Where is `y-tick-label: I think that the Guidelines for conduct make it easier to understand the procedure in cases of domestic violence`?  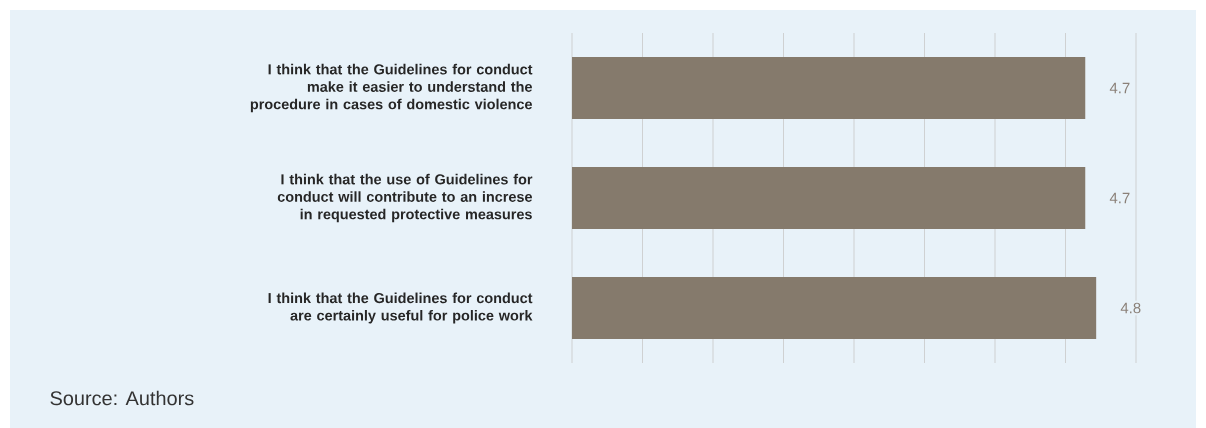 y-tick-label: I think that the Guidelines for conduct make it easier to understand the procedure in cases of domestic violence is located at coordinates (391, 88).